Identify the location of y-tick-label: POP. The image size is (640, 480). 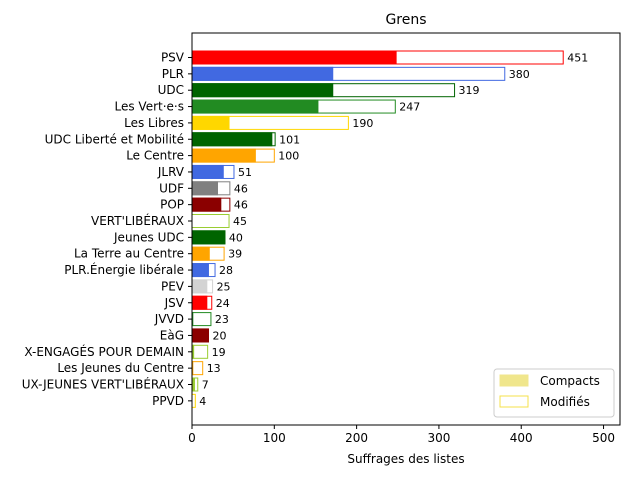
(172, 205).